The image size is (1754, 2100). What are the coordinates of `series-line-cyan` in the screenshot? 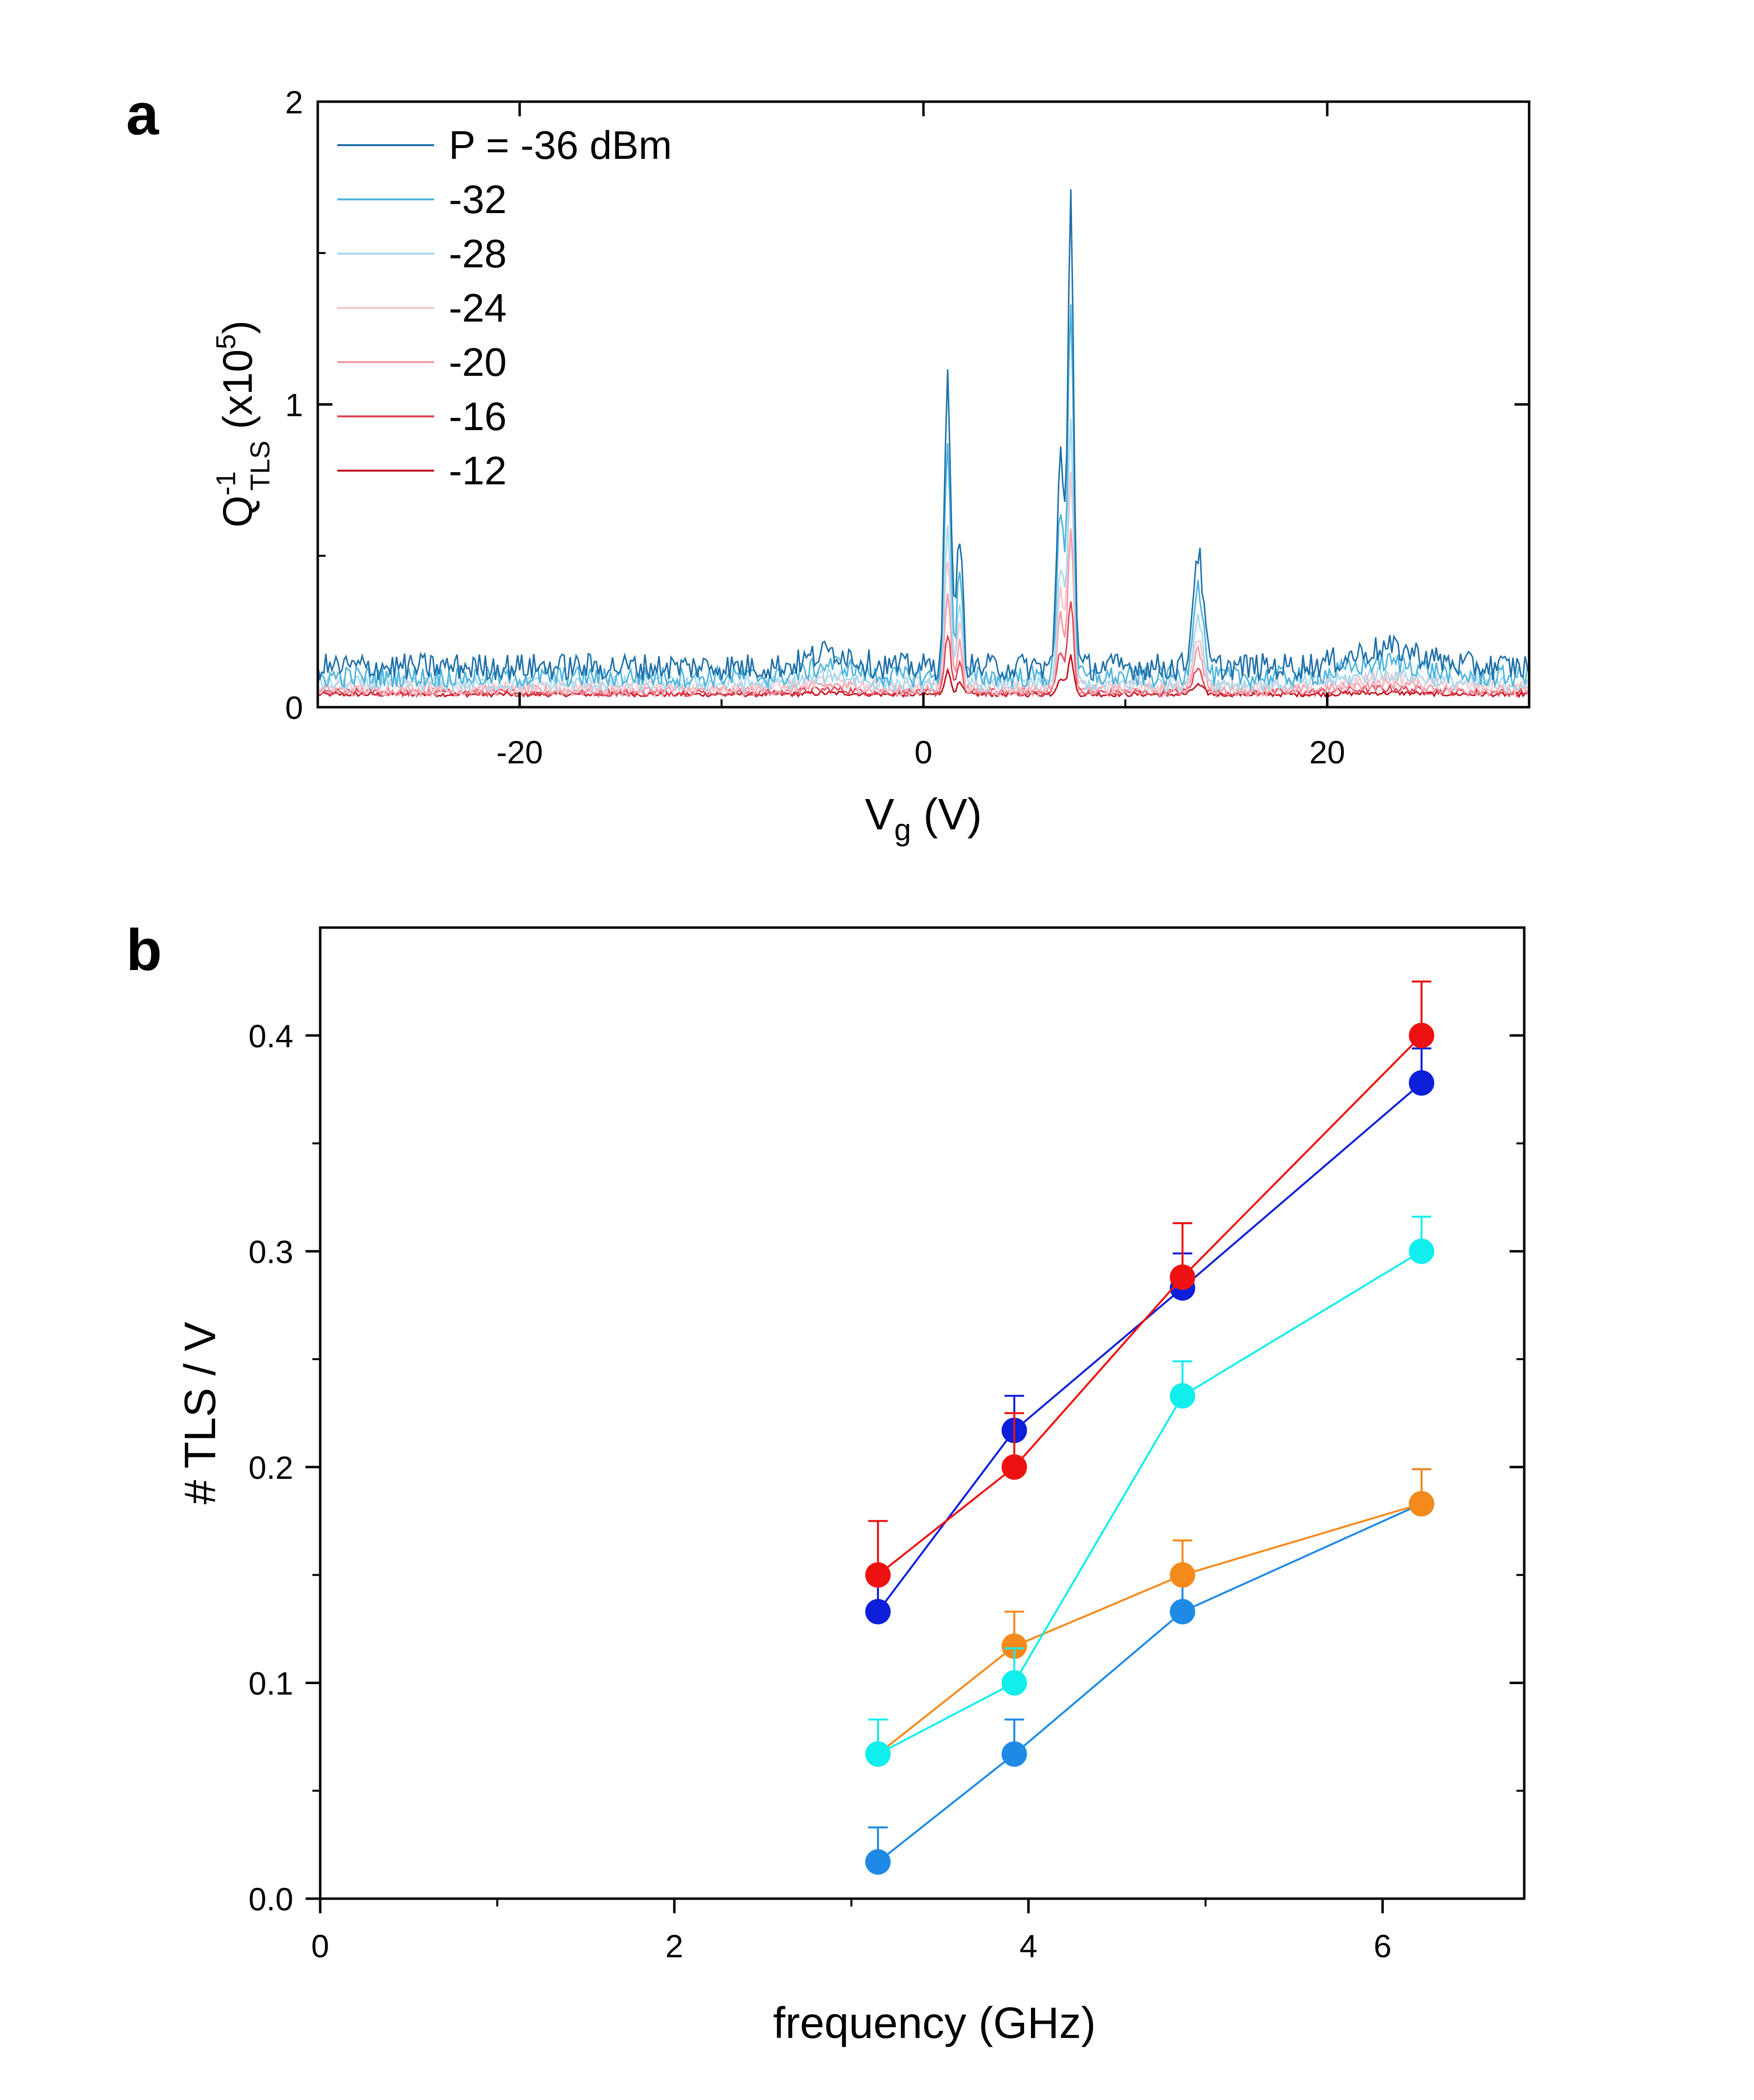 It's located at (1149, 1502).